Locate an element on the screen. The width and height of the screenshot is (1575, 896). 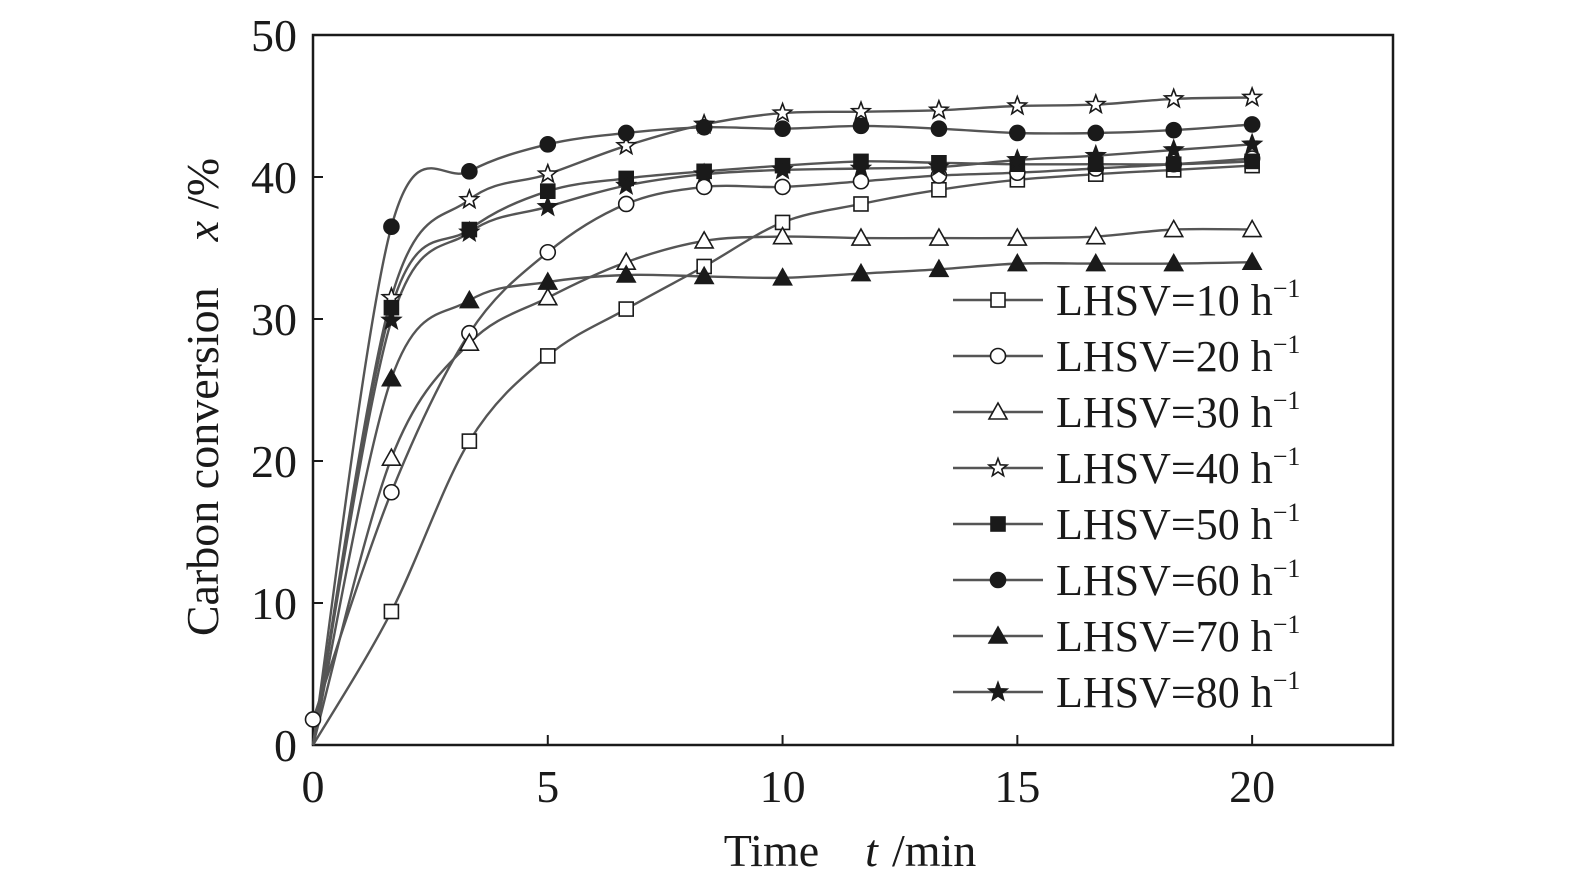
legend-item-2: LHSV=20 h−1 is located at coordinates (1126, 355).